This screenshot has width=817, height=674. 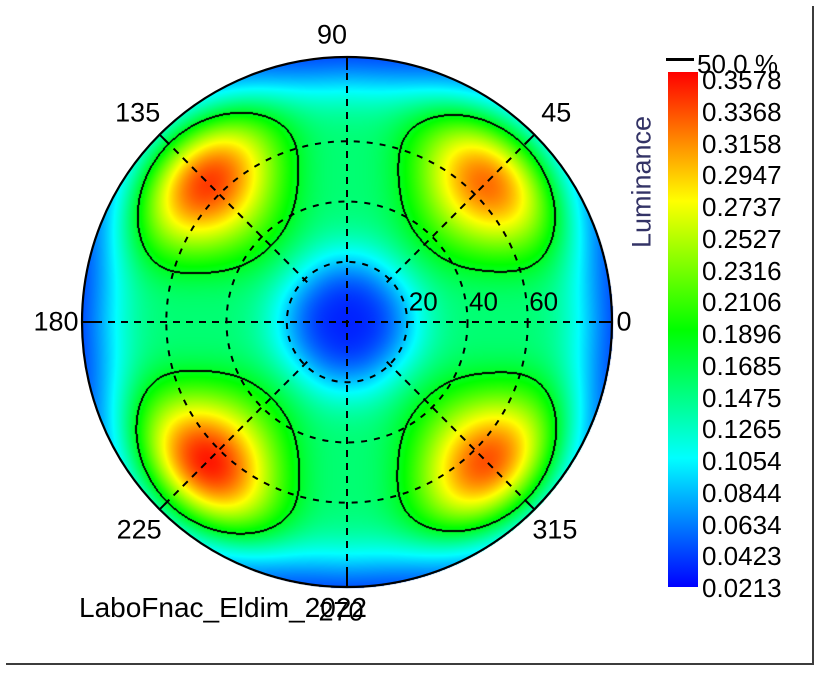 I want to click on angle-label-315: 315, so click(x=555, y=529).